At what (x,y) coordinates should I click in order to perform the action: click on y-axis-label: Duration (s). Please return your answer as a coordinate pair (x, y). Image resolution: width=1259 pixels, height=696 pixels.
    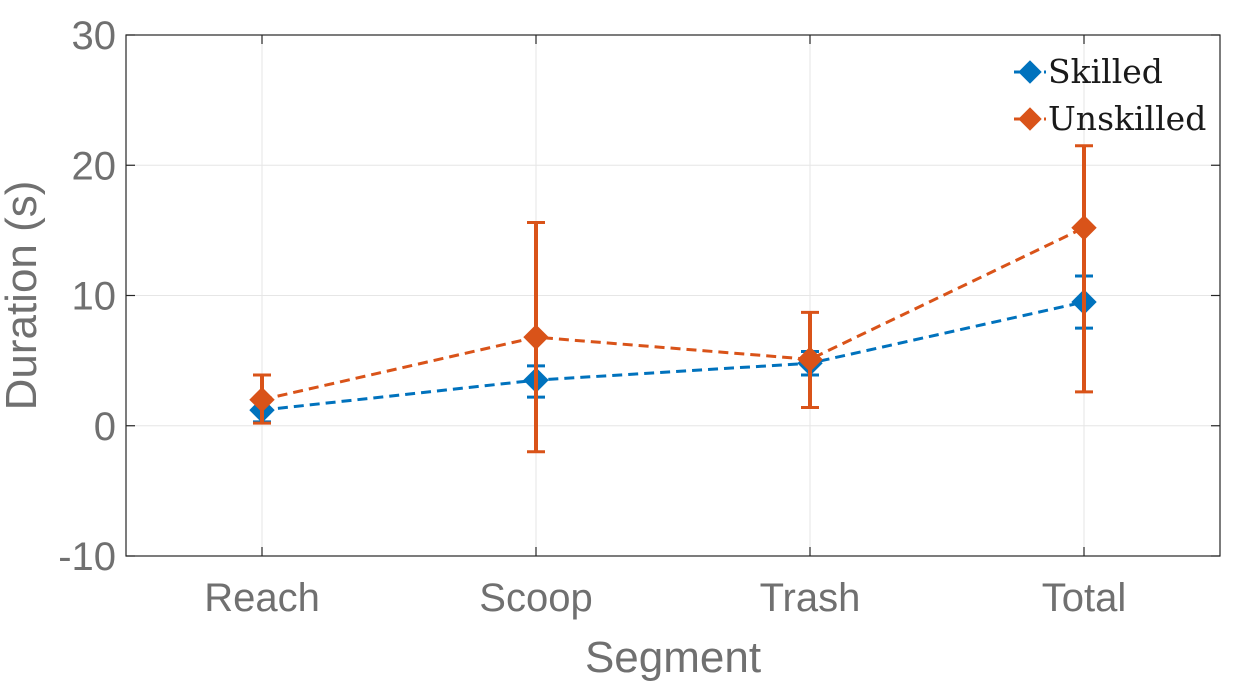
    Looking at the image, I should click on (23, 296).